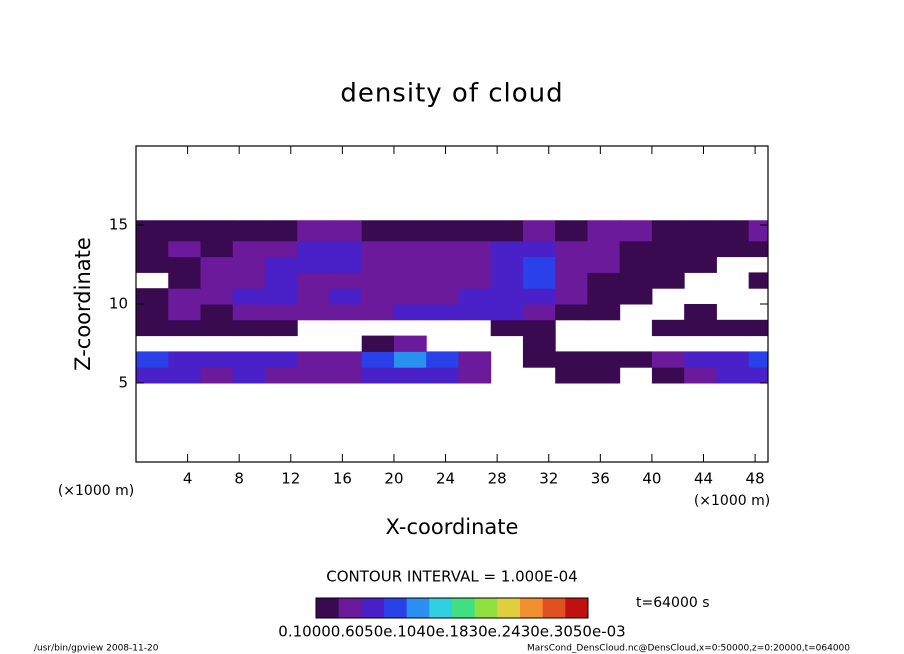 Image resolution: width=904 pixels, height=654 pixels. Describe the element at coordinates (452, 527) in the screenshot. I see `x-axis-label: X-coordinate` at that location.